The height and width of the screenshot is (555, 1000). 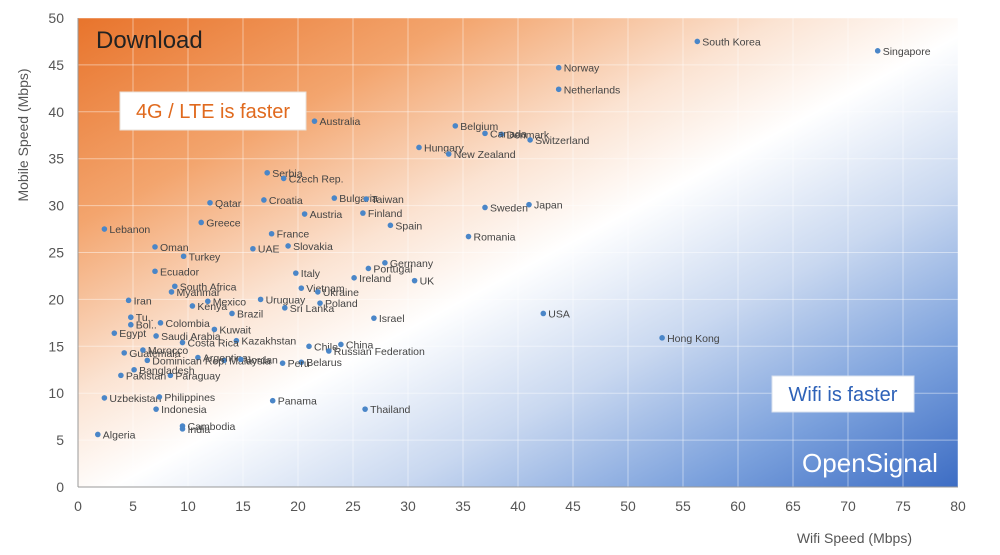 What do you see at coordinates (313, 247) in the screenshot?
I see `data-point-label: Slovakia` at bounding box center [313, 247].